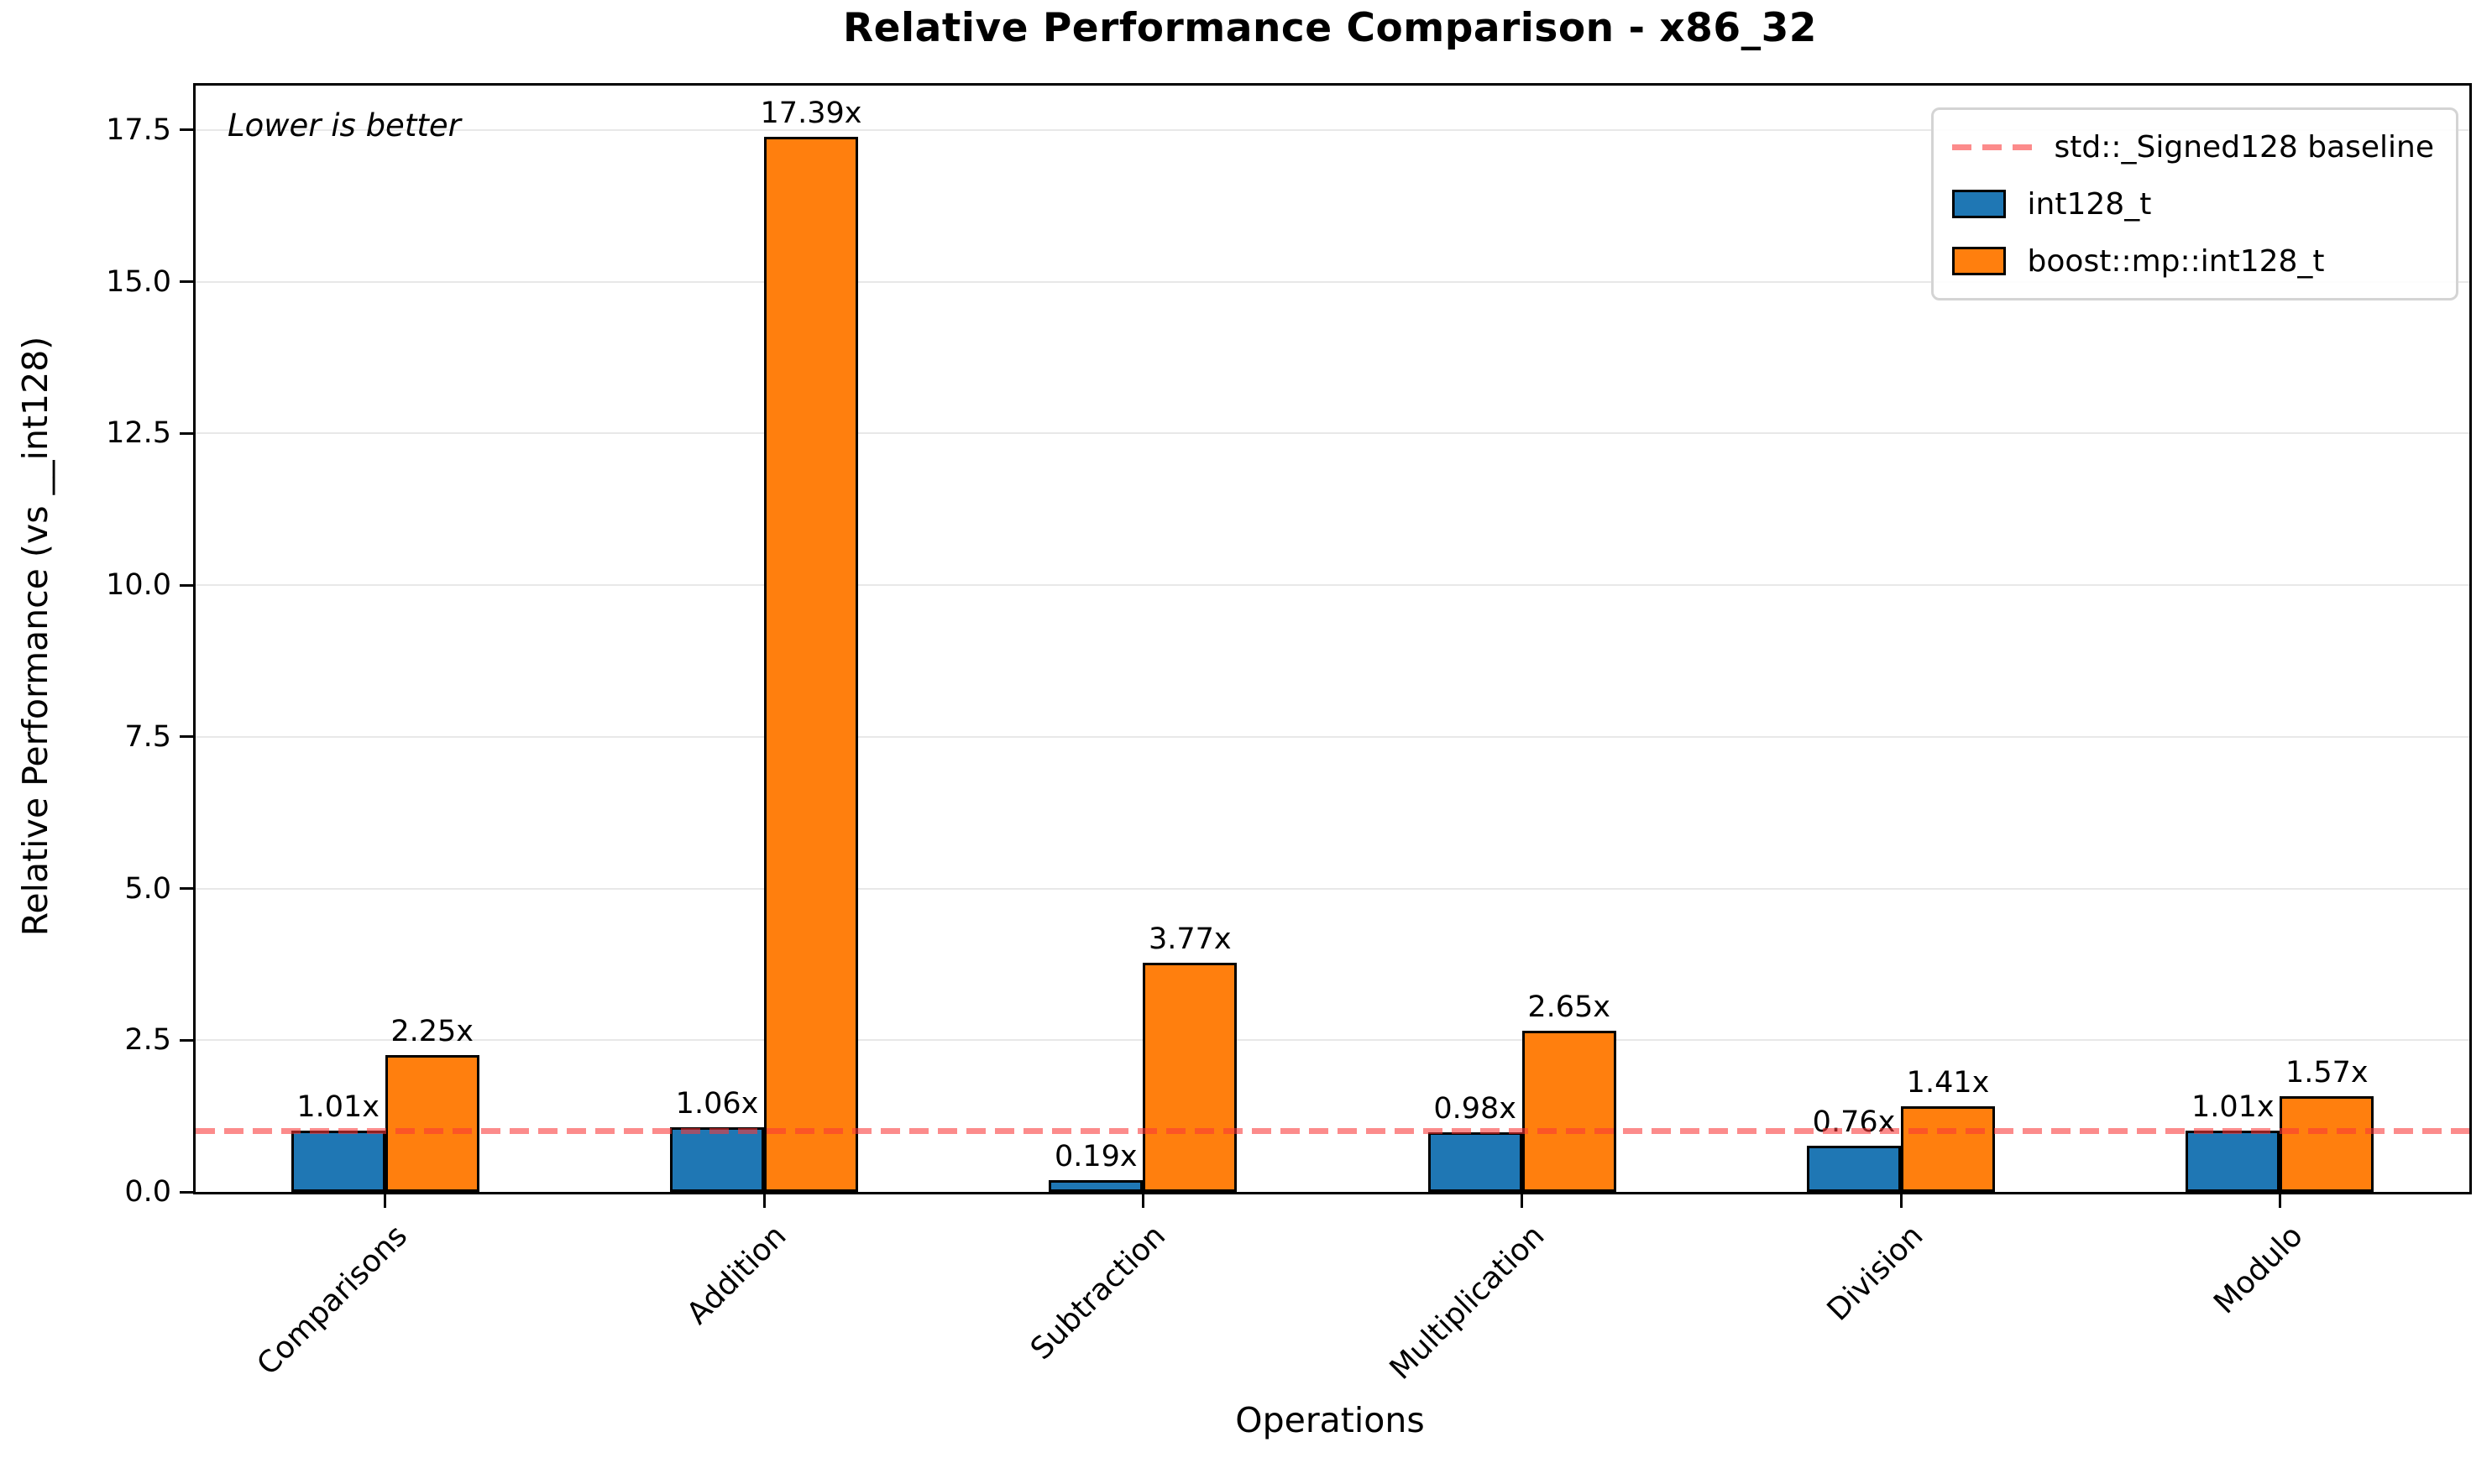 The height and width of the screenshot is (1484, 2492). Describe the element at coordinates (138, 433) in the screenshot. I see `y-tick-label: 12.5` at that location.